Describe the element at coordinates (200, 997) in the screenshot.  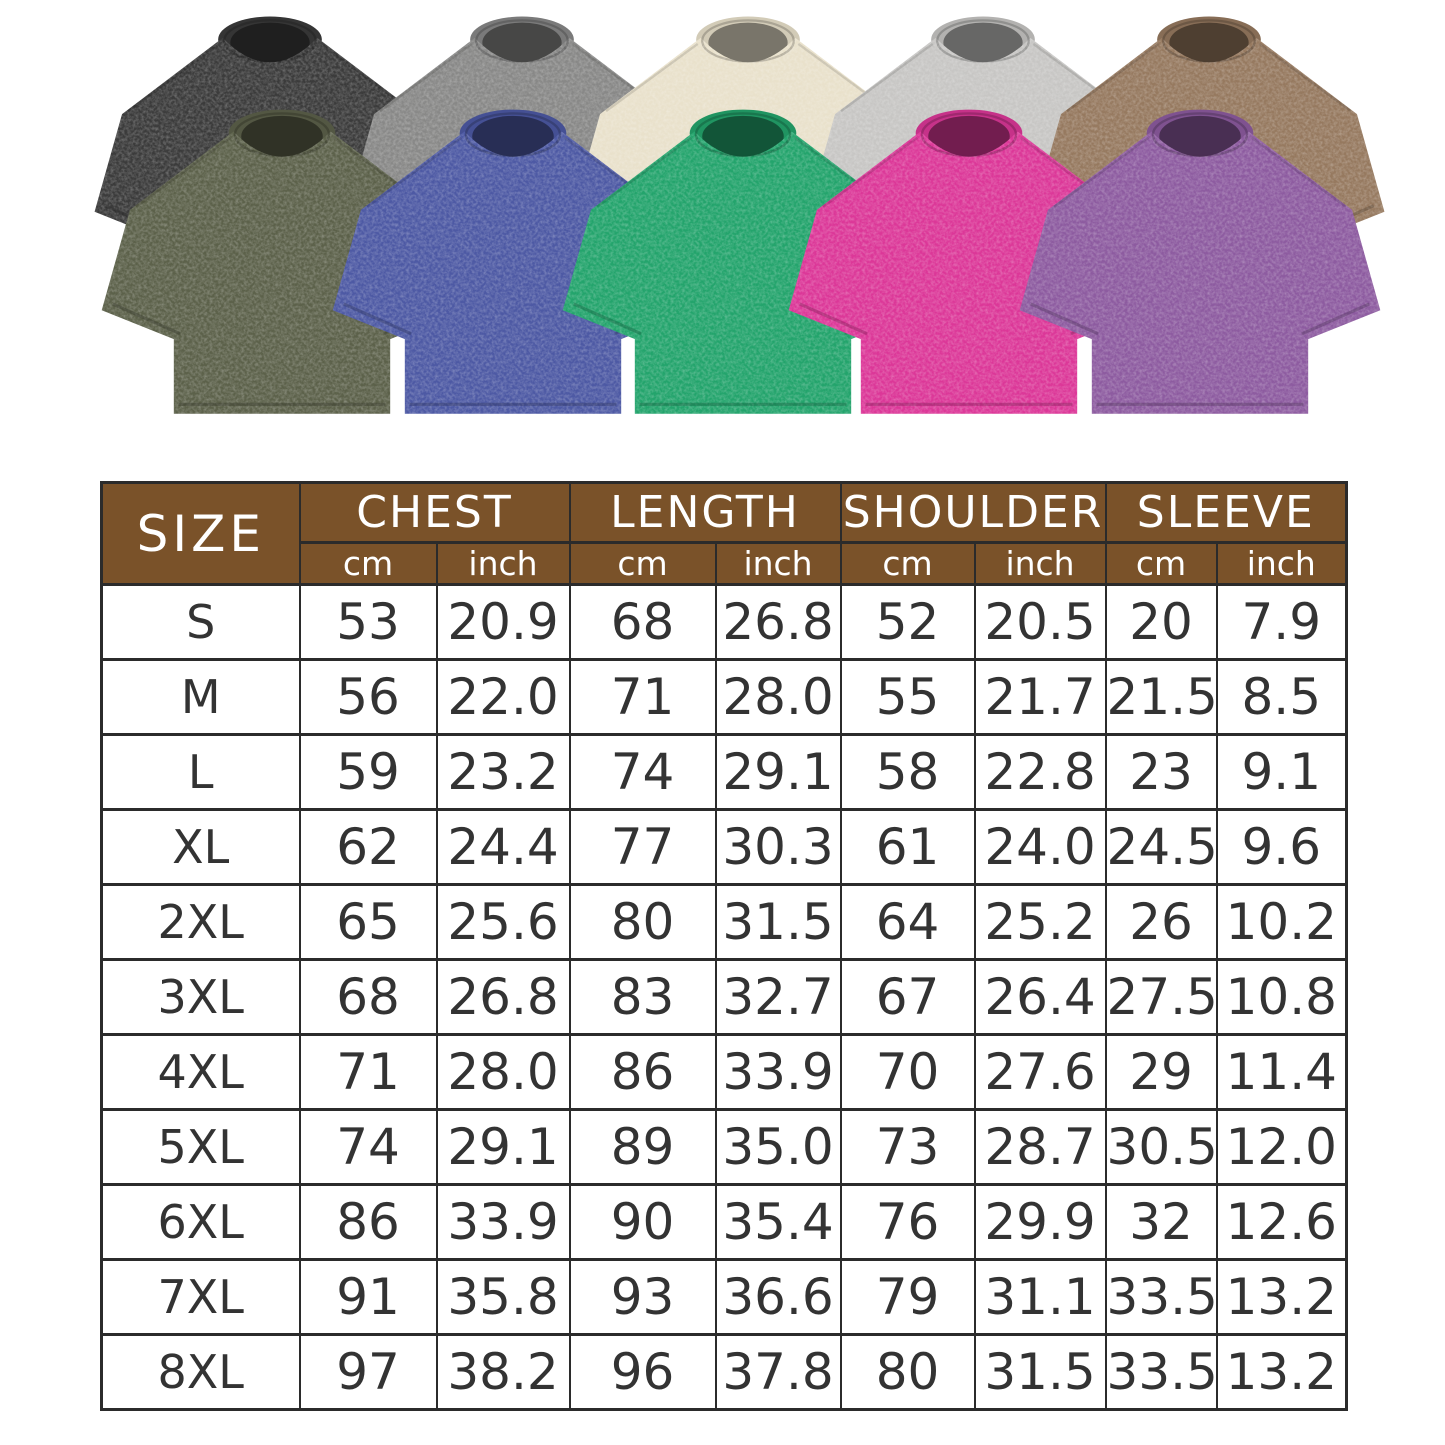
I see `size-label: 3XL` at that location.